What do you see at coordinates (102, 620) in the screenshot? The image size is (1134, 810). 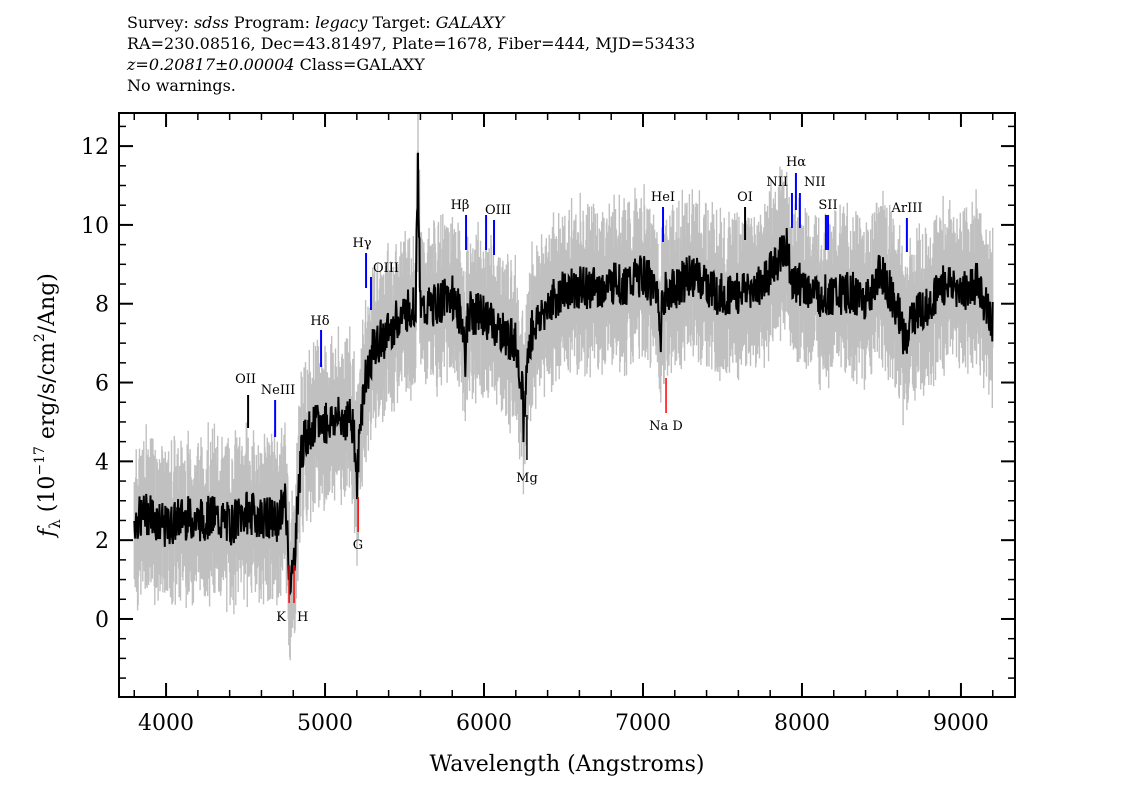 I see `y-tick-label: 0` at bounding box center [102, 620].